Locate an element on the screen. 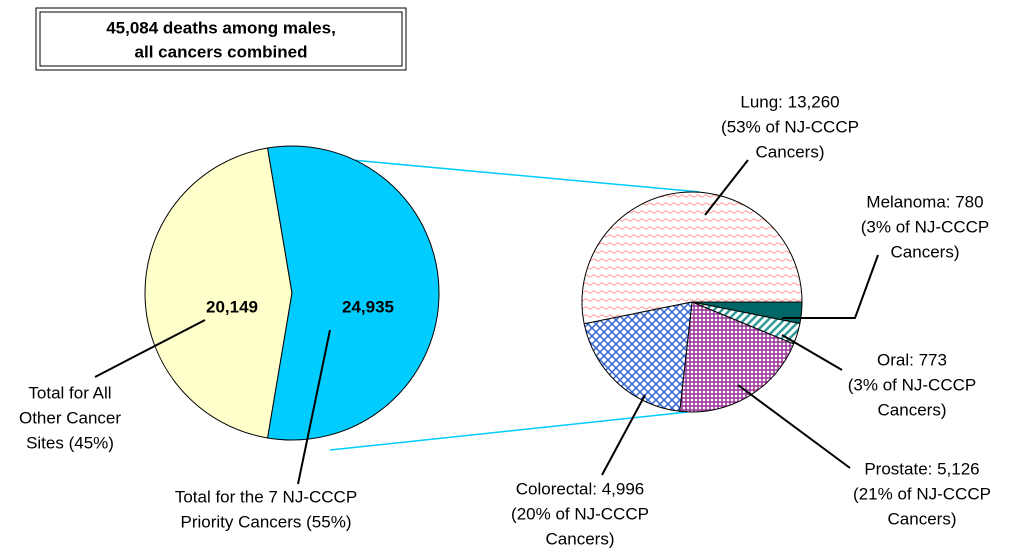 The height and width of the screenshot is (552, 1034). slice-label: Total for the 7 NJ-CCCP is located at coordinates (266, 496).